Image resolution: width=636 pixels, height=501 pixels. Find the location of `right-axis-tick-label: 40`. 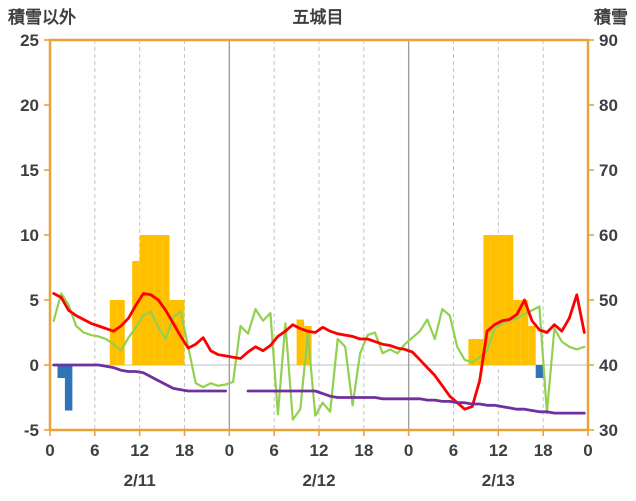

right-axis-tick-label: 40 is located at coordinates (608, 365).